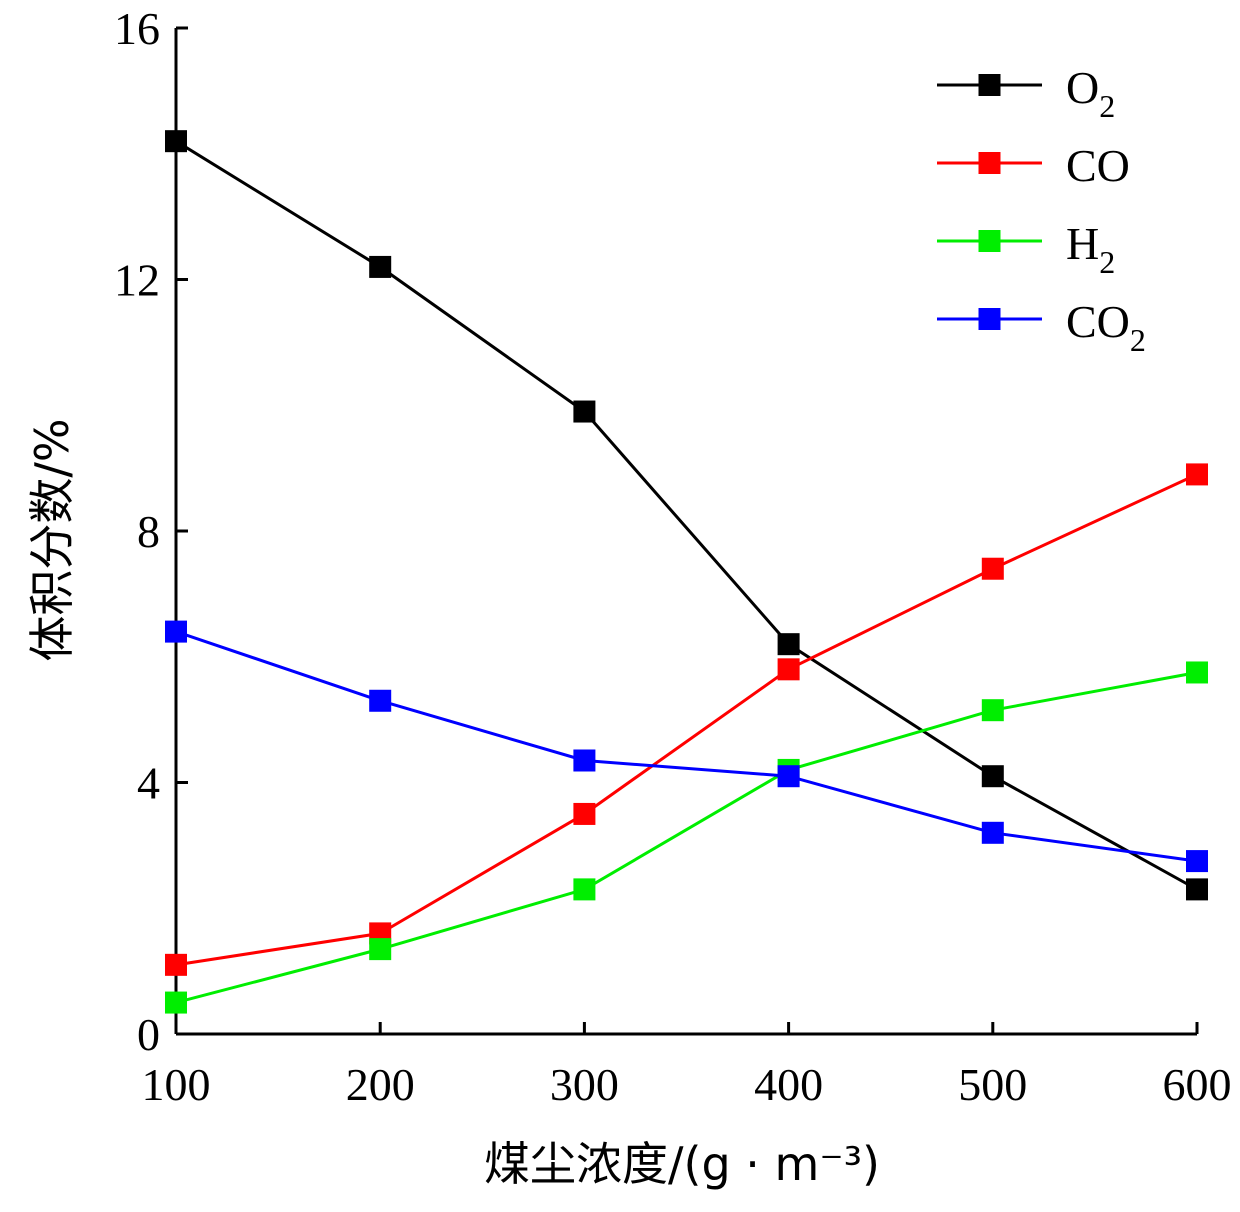 This screenshot has height=1212, width=1240. I want to click on y-tick-label: 0, so click(148, 1034).